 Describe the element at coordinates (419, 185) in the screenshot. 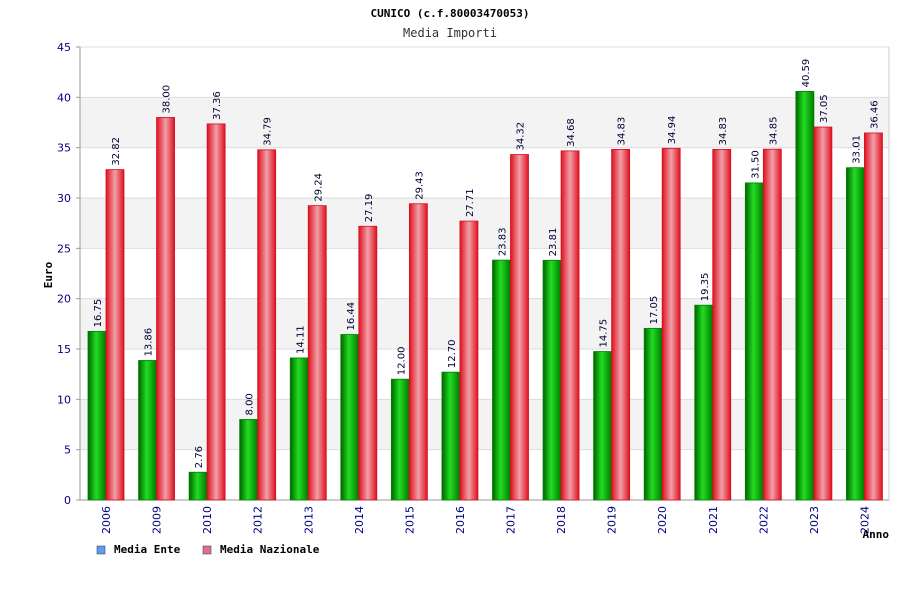

I see `value-label: 29.43` at that location.